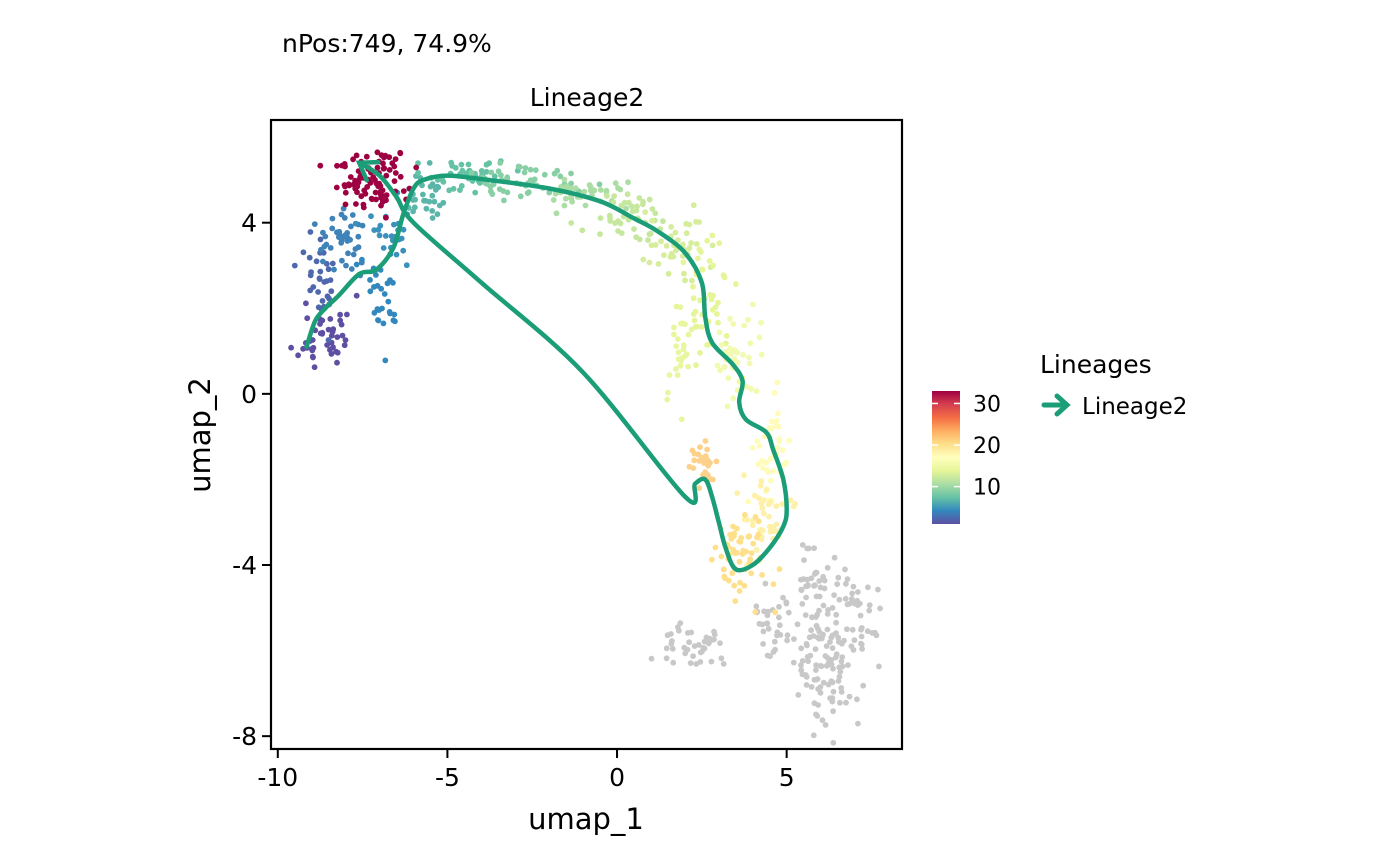 The height and width of the screenshot is (866, 1400). What do you see at coordinates (1056, 405) in the screenshot?
I see `arrow-icon` at bounding box center [1056, 405].